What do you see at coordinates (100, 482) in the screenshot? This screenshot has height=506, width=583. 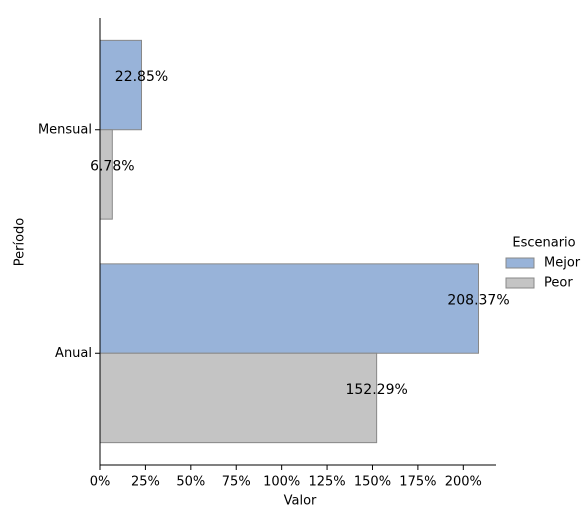 I see `x-tick-label: 0%` at bounding box center [100, 482].